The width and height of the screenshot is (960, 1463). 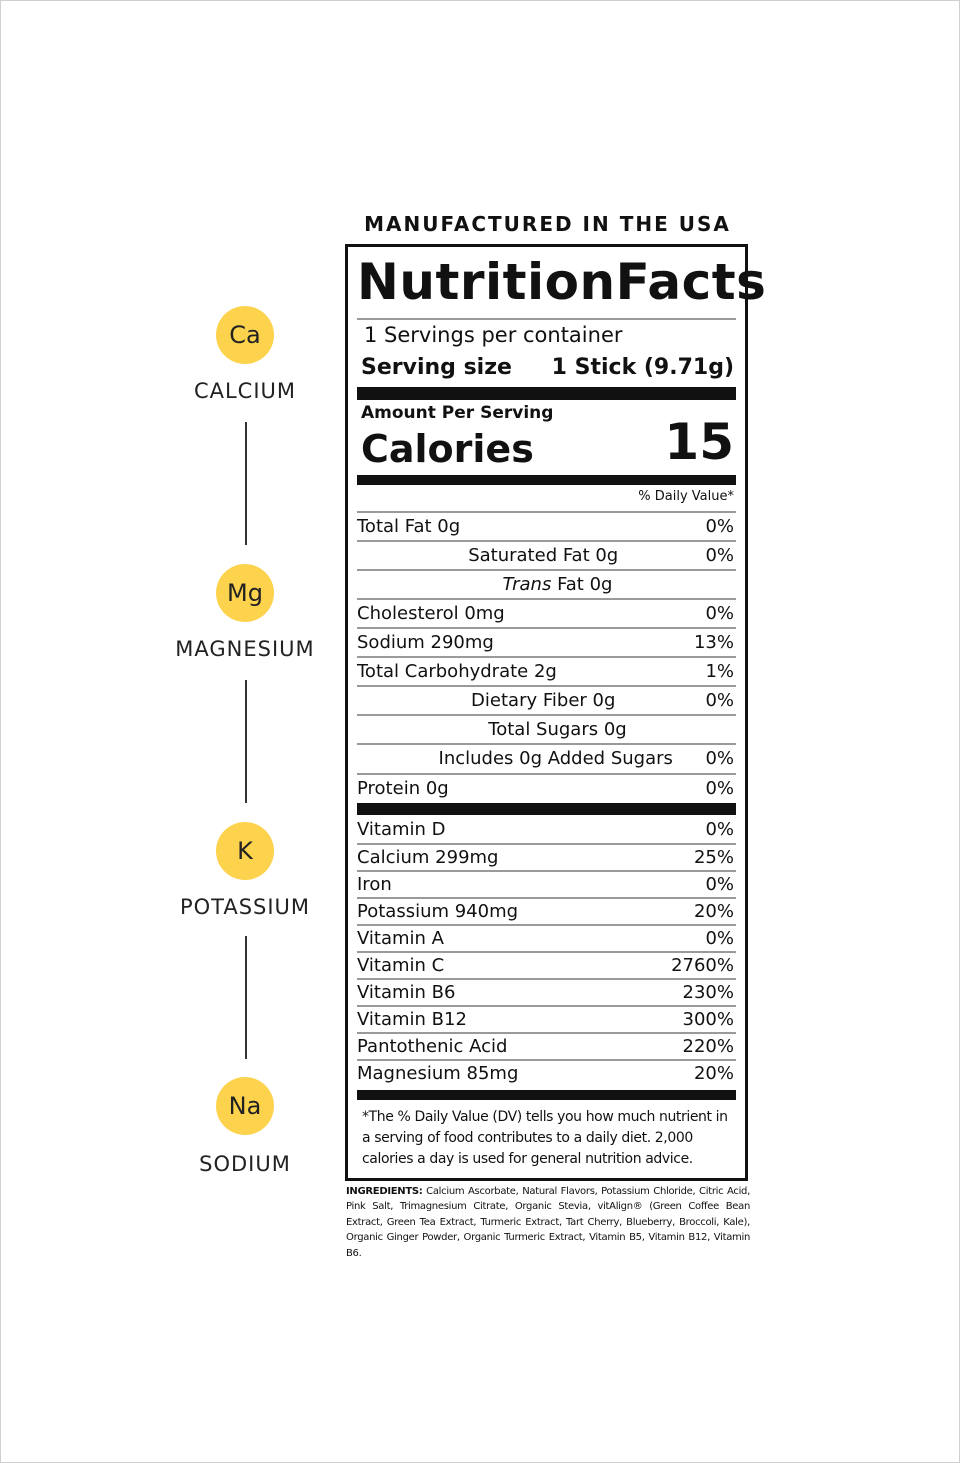 What do you see at coordinates (547, 367) in the screenshot?
I see `serving-size-row: Serving size 1 Stick (9.71g)` at bounding box center [547, 367].